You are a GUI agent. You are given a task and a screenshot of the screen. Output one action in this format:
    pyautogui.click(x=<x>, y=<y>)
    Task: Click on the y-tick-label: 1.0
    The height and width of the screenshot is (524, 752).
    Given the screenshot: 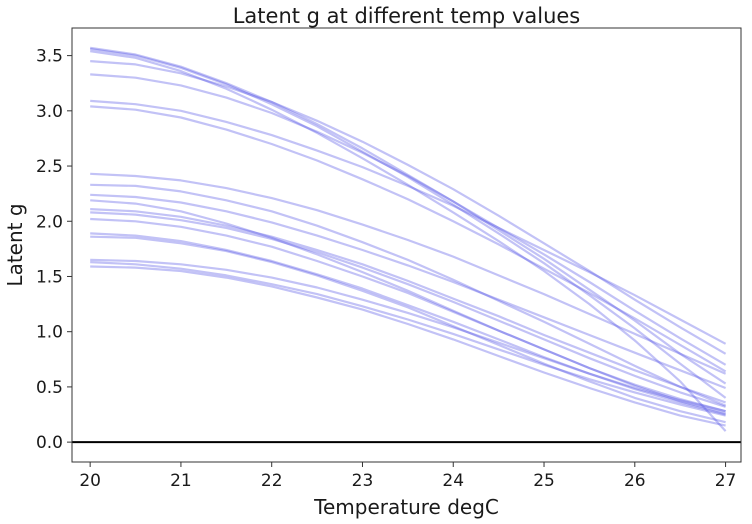 What is the action you would take?
    pyautogui.click(x=49, y=333)
    